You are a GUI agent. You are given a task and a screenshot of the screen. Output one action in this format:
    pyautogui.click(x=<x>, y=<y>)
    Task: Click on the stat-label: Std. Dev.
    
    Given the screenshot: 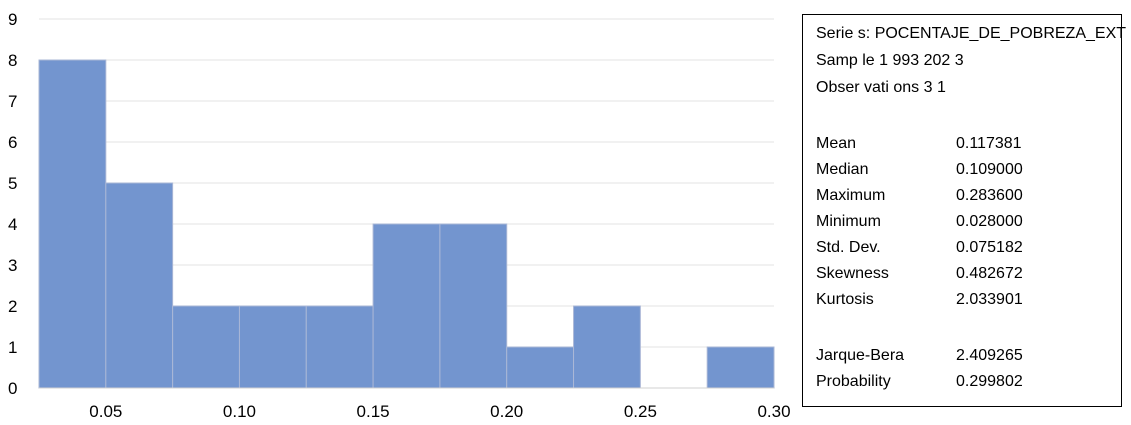 What is the action you would take?
    pyautogui.click(x=848, y=247)
    